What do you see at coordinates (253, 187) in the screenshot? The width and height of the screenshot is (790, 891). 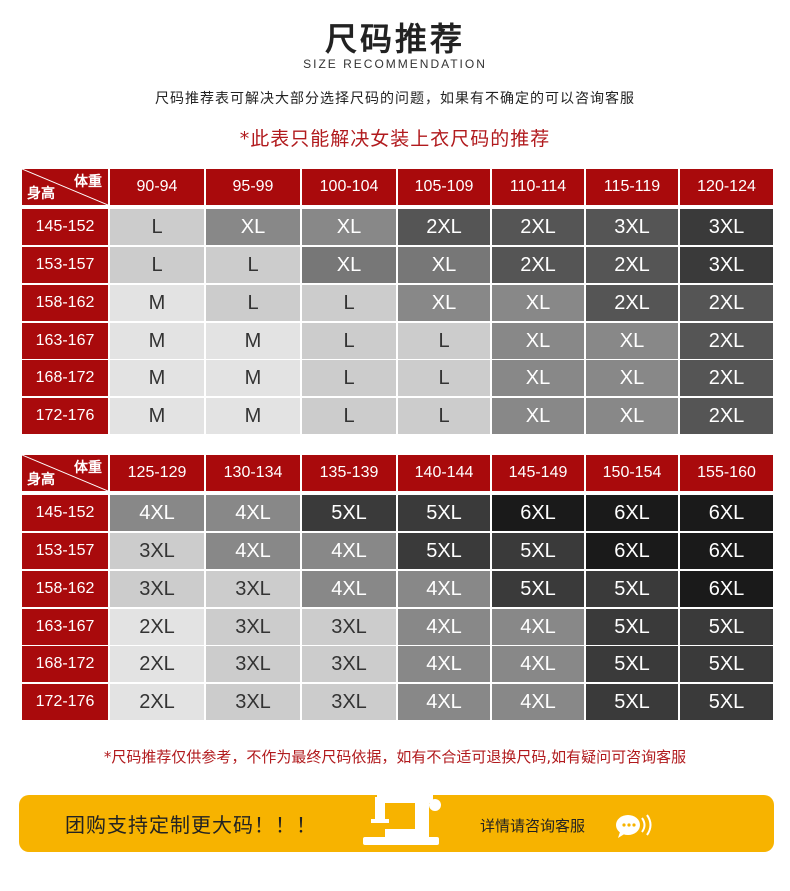 I see `weight-header: 95-99` at bounding box center [253, 187].